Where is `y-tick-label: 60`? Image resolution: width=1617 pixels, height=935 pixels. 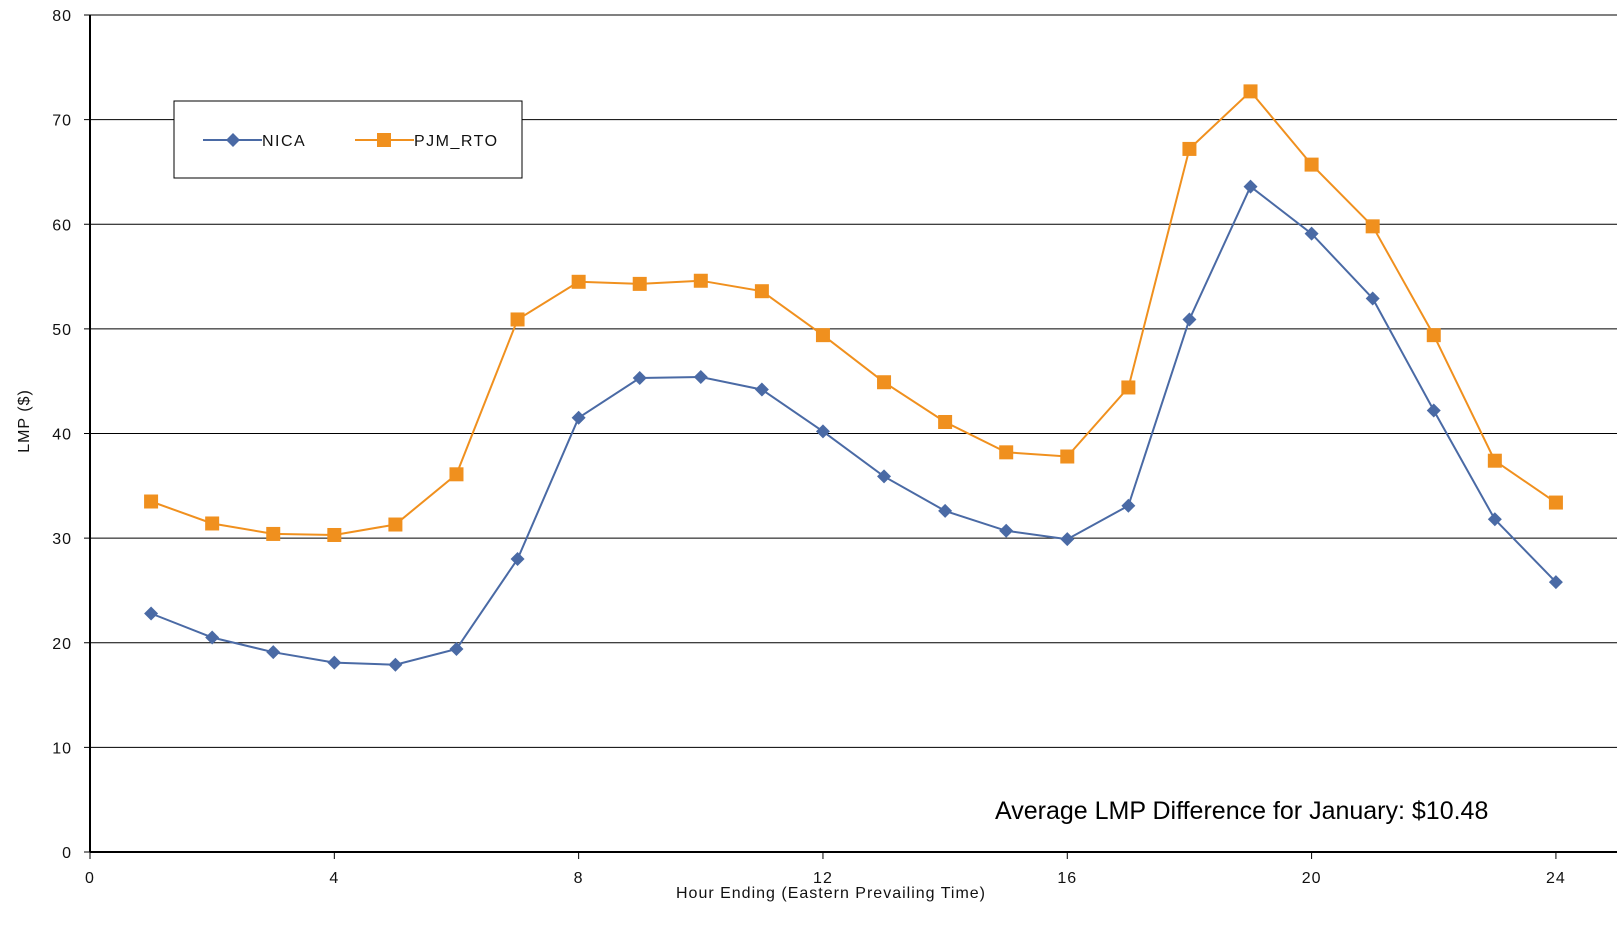 y-tick-label: 60 is located at coordinates (62, 225).